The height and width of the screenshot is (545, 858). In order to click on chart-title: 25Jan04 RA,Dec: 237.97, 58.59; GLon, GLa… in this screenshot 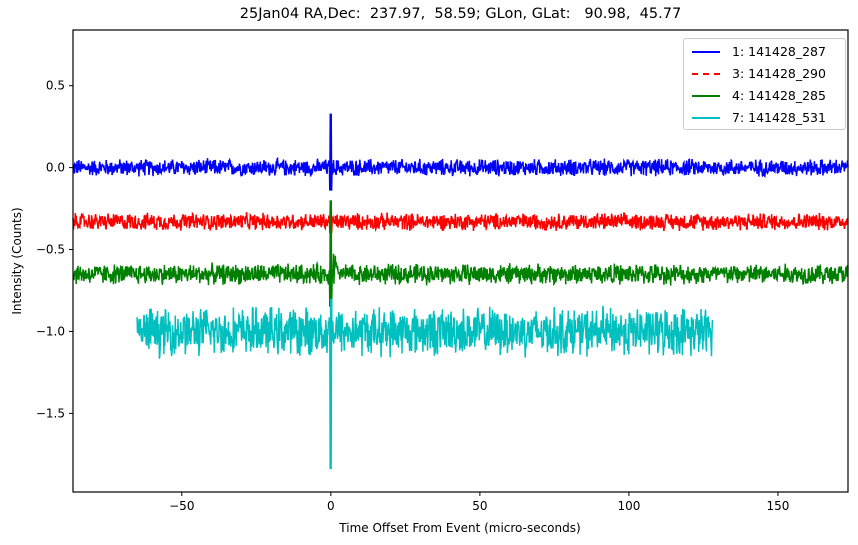, I will do `click(460, 14)`.